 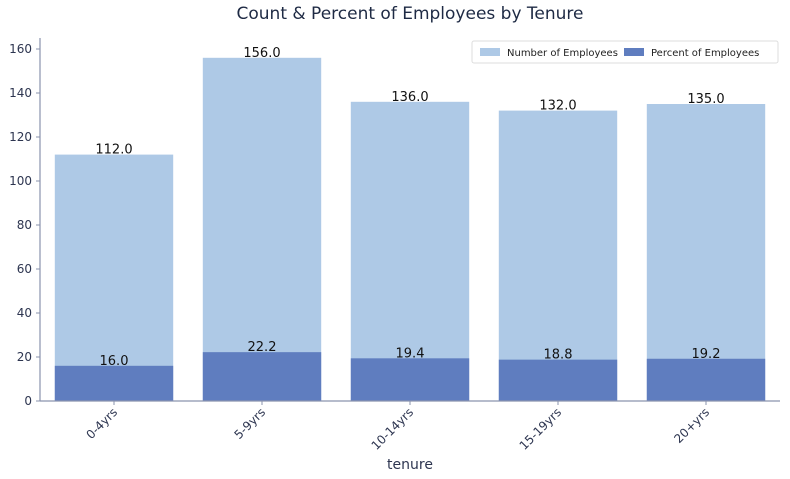 I want to click on data-label-percent-20+yrs: 19.2, so click(x=706, y=354).